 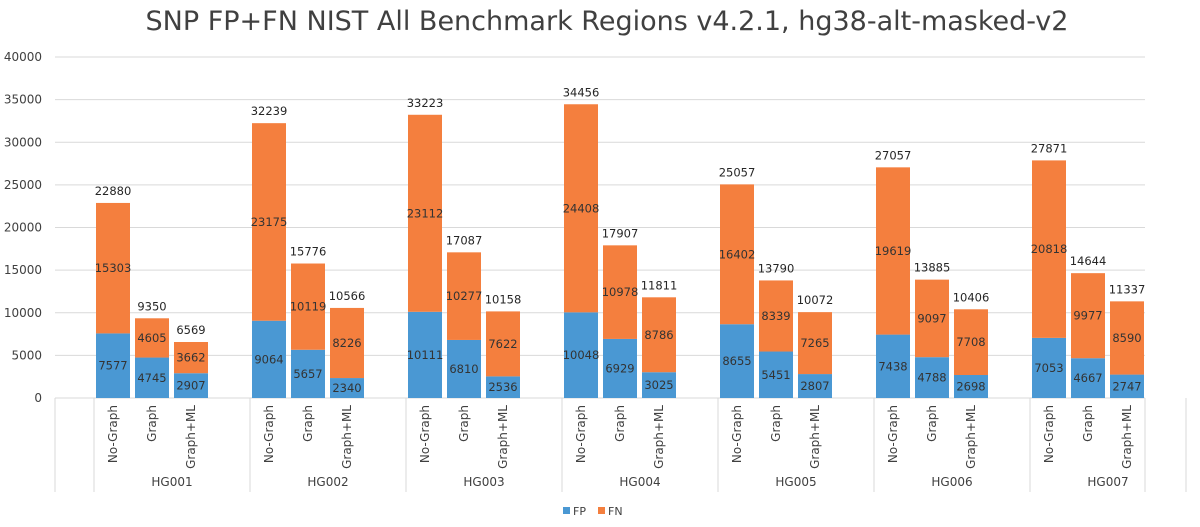 I want to click on legend-label-fp: FP, so click(x=579, y=511).